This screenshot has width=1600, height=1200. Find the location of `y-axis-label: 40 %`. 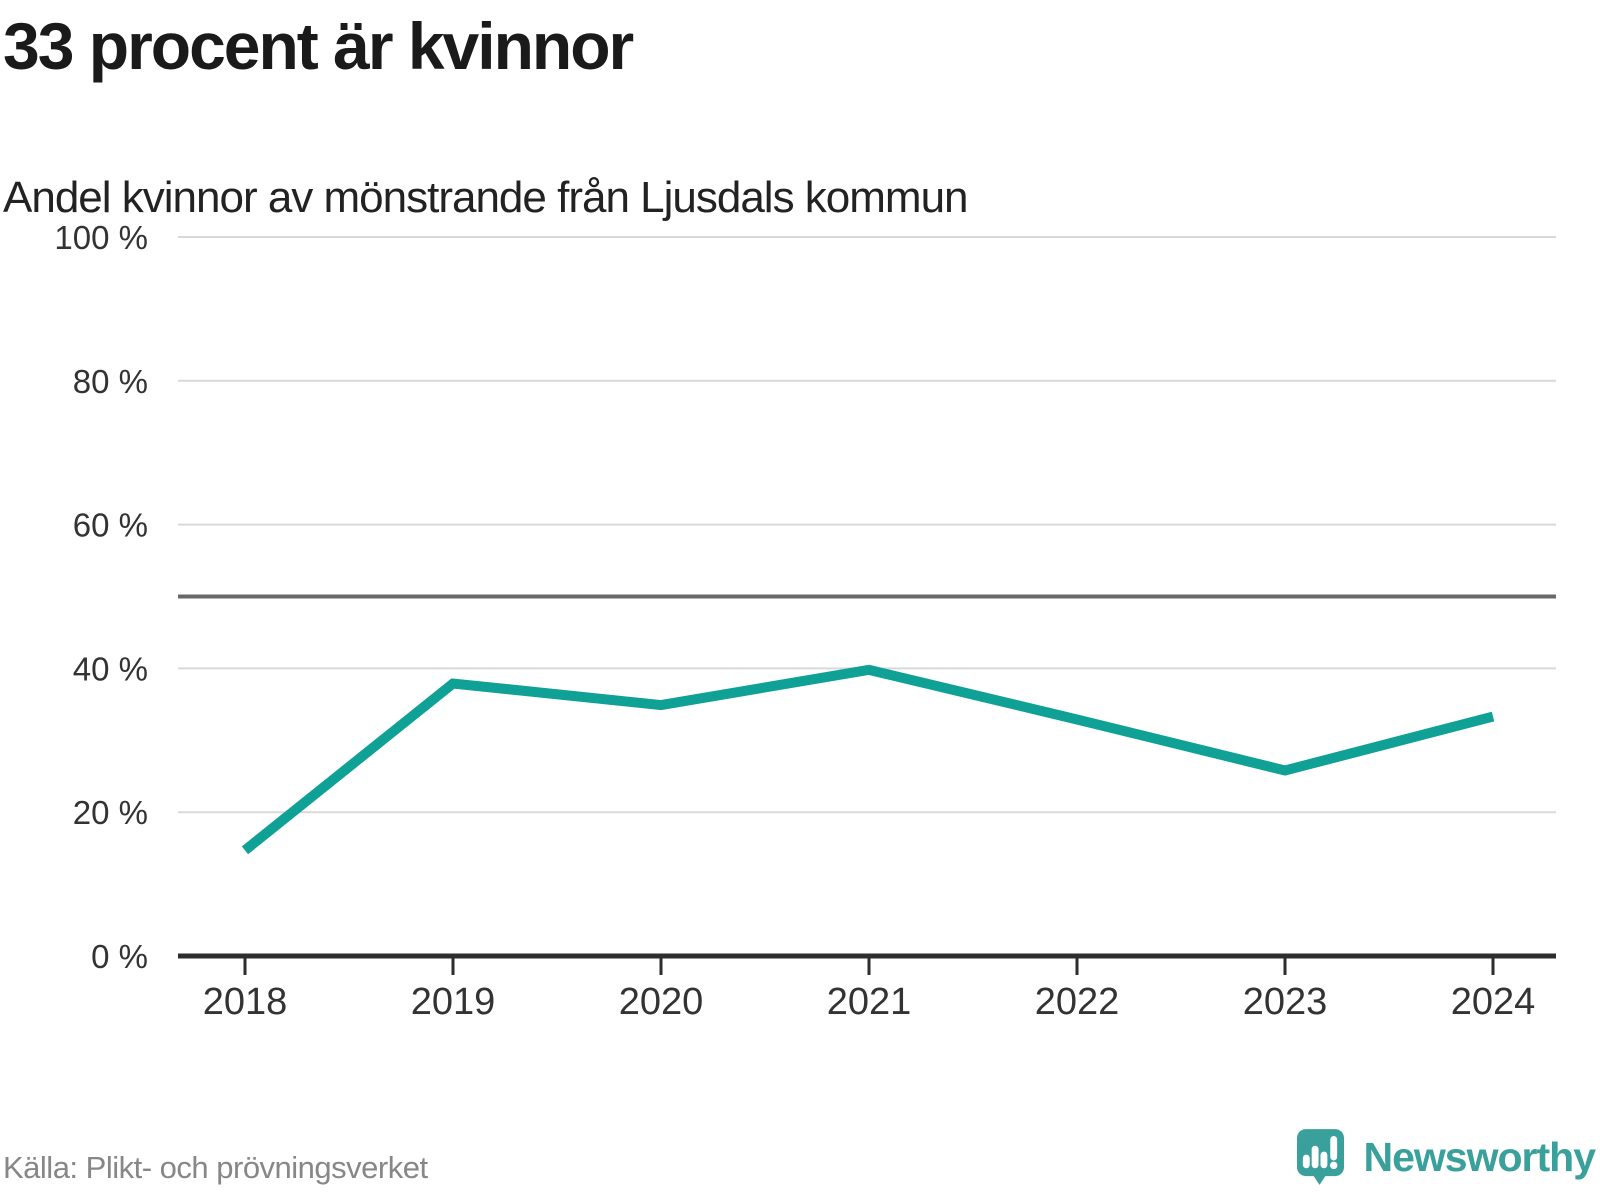

y-axis-label: 40 % is located at coordinates (110, 668).